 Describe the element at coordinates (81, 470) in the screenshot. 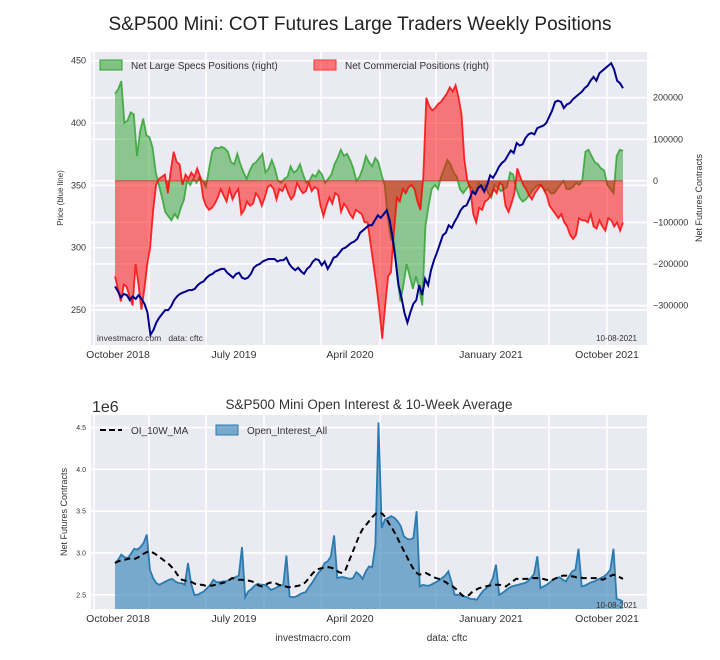

I see `y-tick-label: 4.0` at that location.